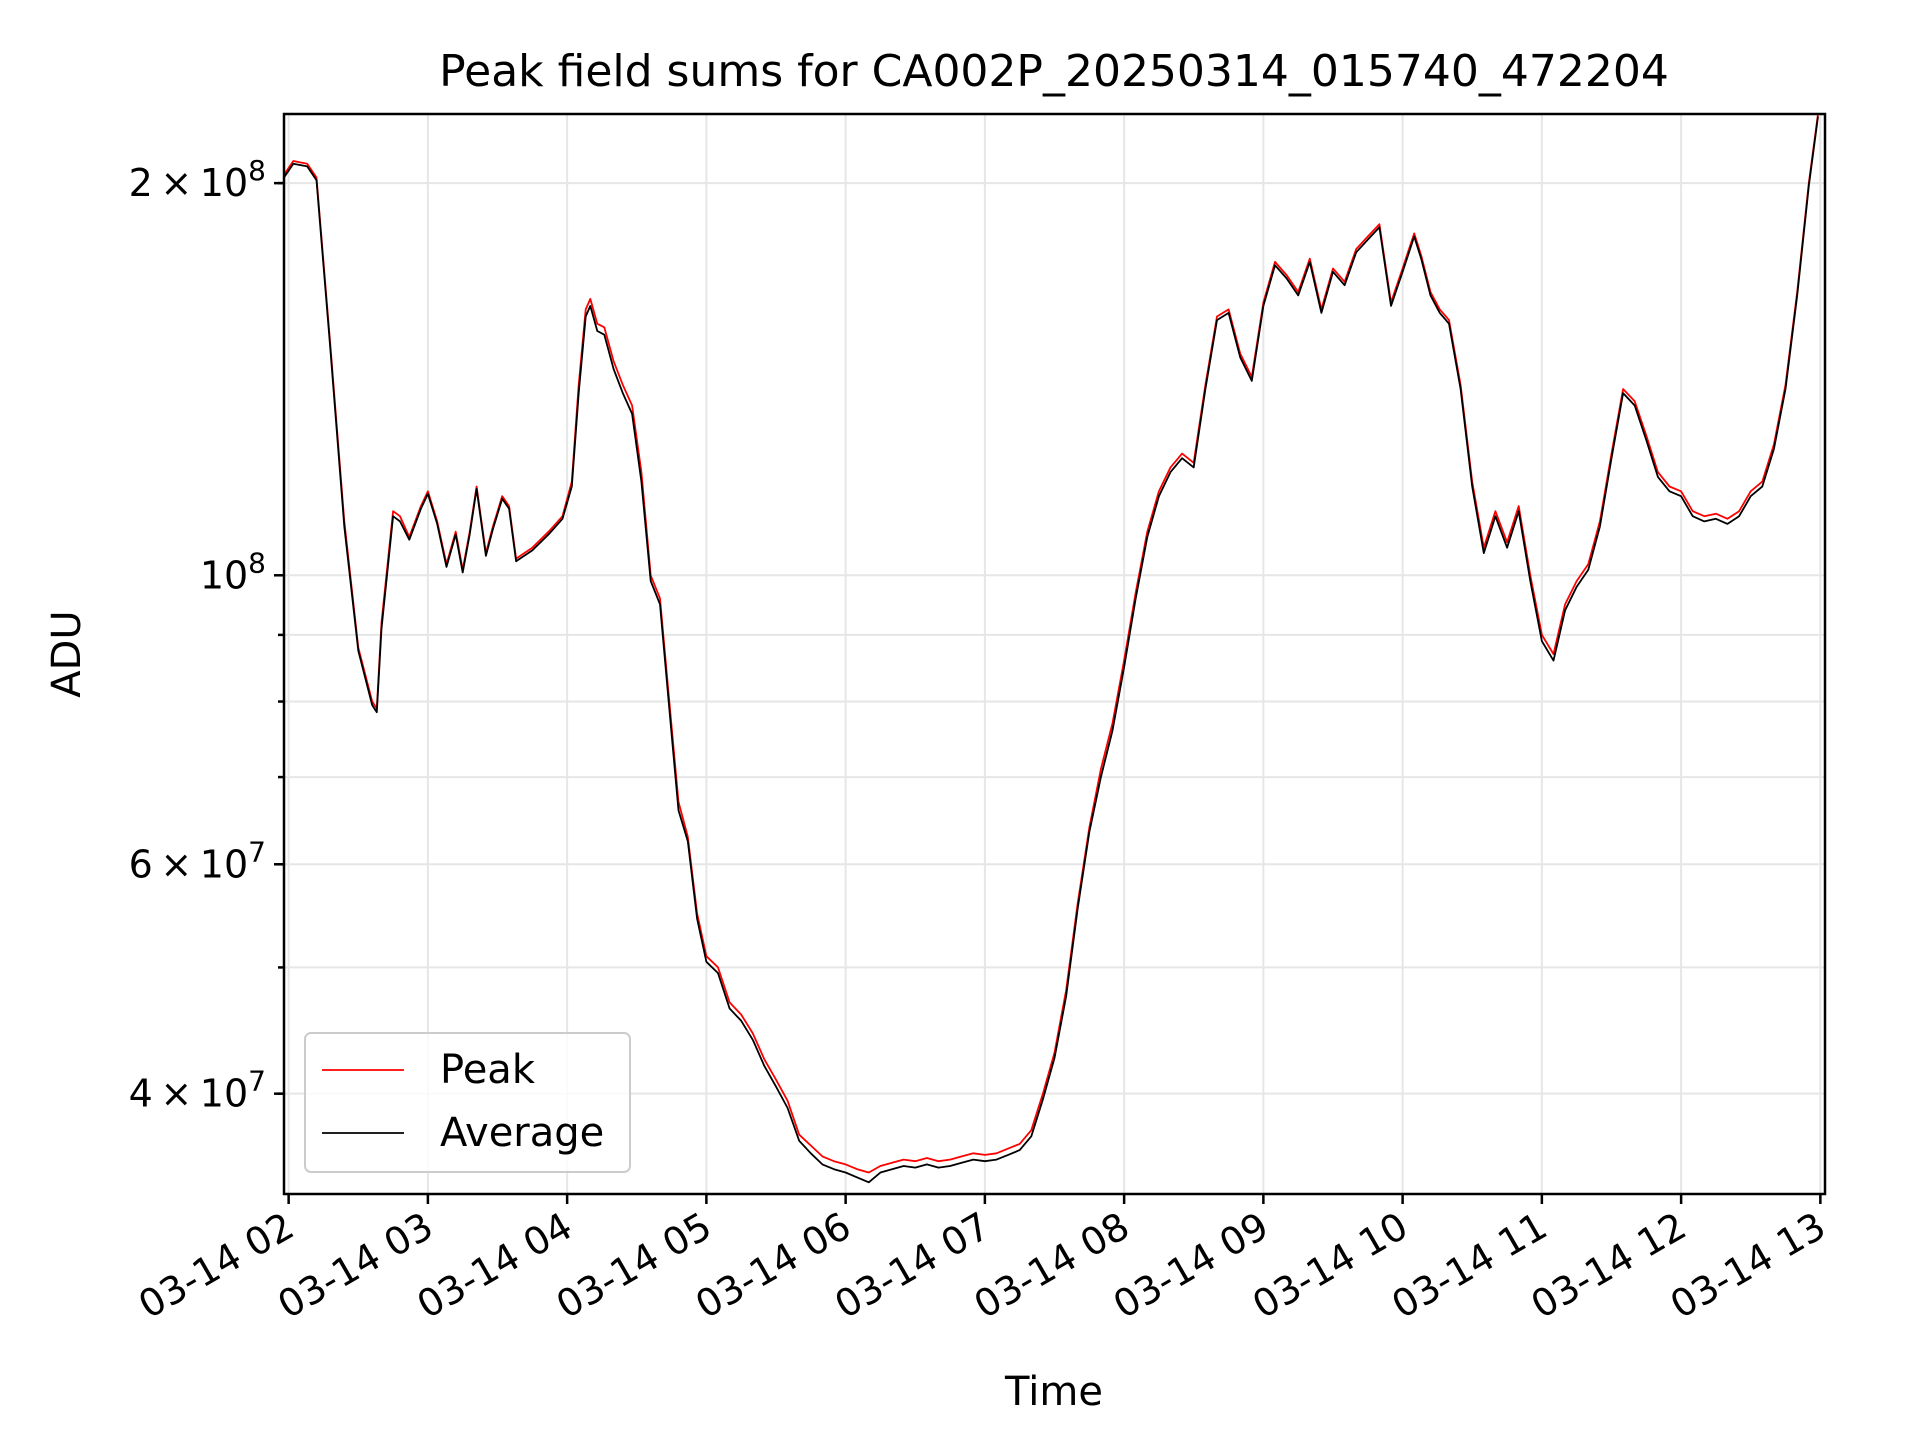 This screenshot has width=1920, height=1440. What do you see at coordinates (1191, 1266) in the screenshot?
I see `x-tick-label: 03-14 09` at bounding box center [1191, 1266].